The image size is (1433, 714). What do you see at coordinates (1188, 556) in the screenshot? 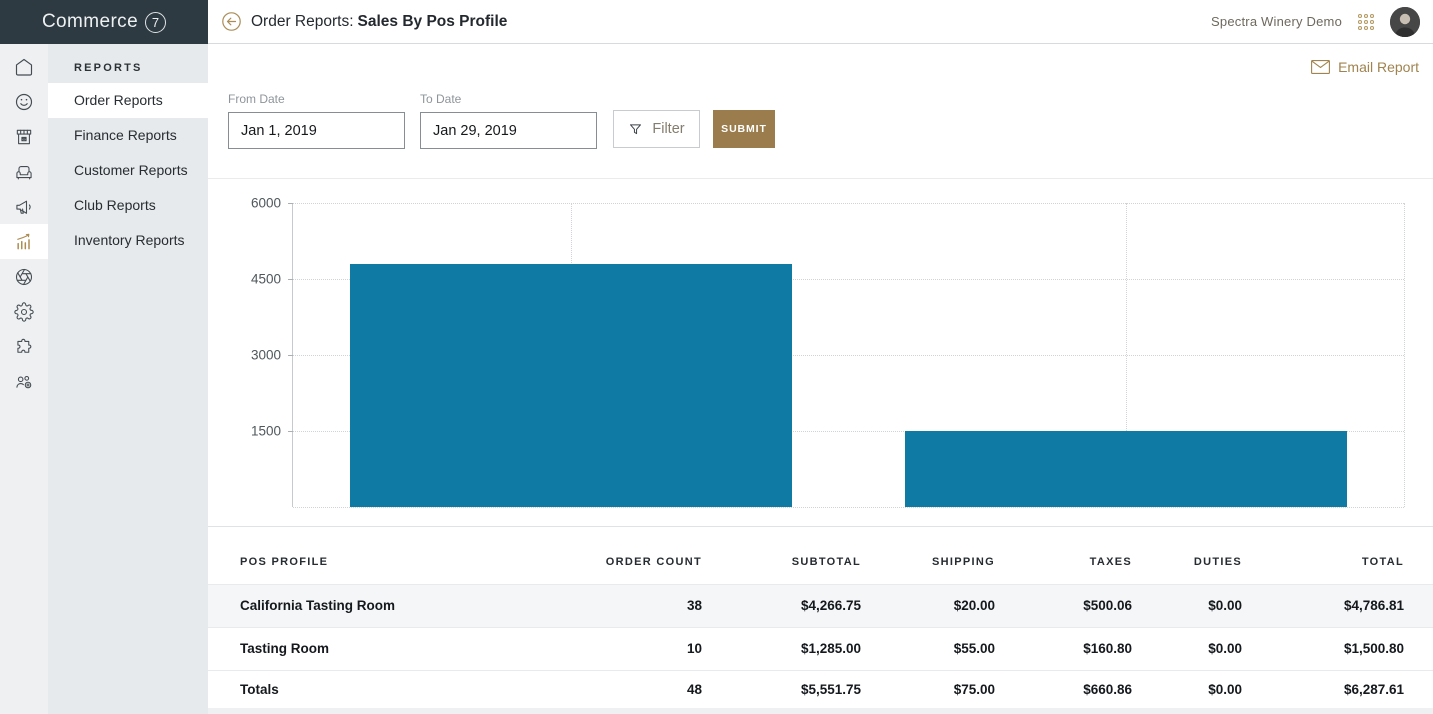
I see `col-header-duties: DUTIES` at bounding box center [1188, 556].